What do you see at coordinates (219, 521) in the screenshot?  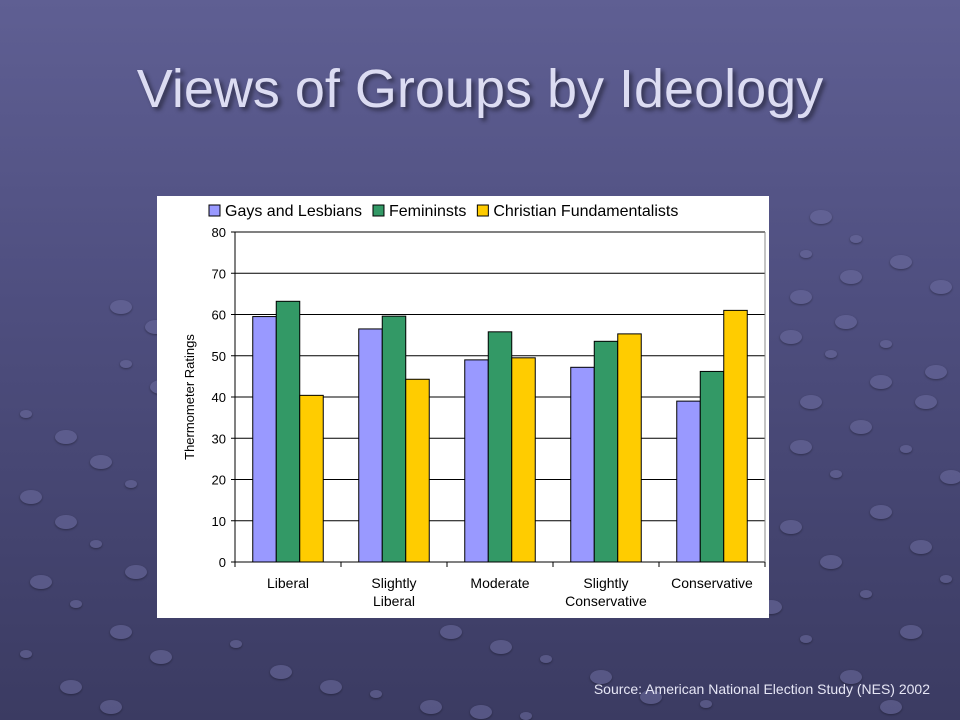 I see `y-tick-label: 10` at bounding box center [219, 521].